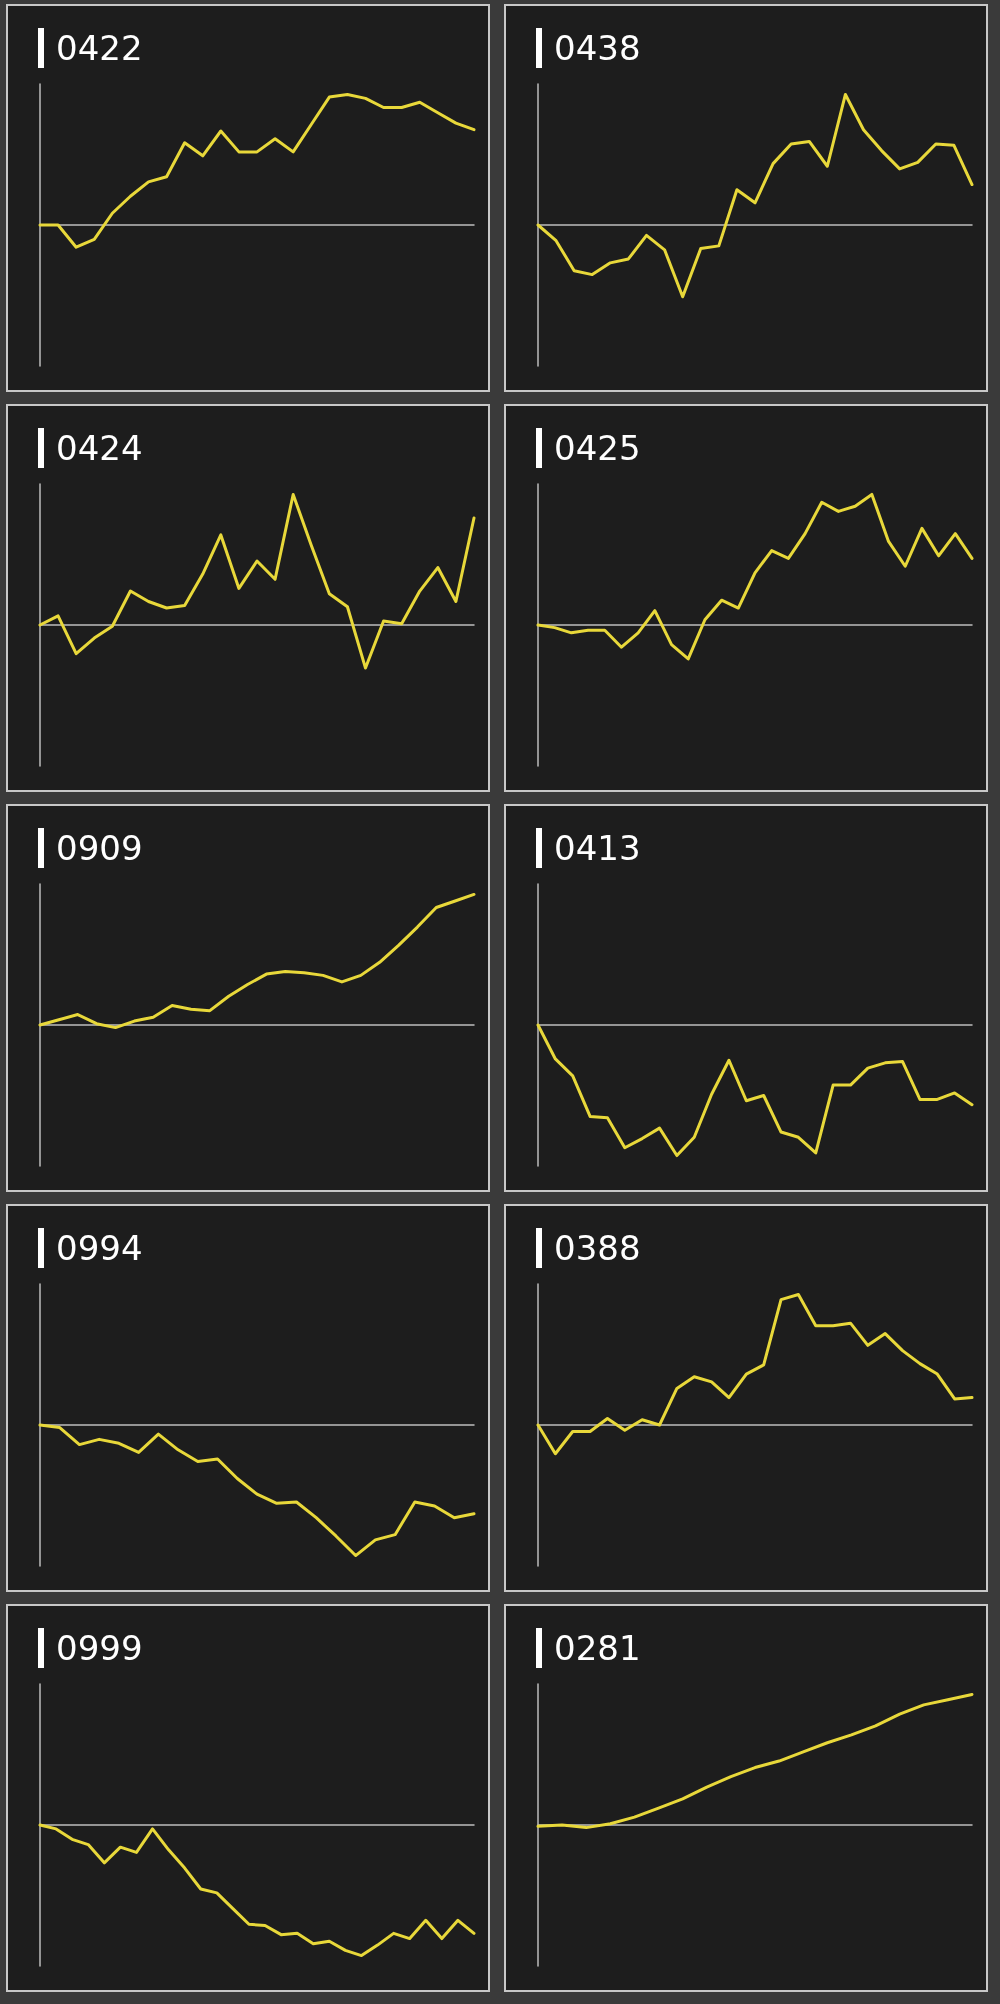 The image size is (1000, 2004). What do you see at coordinates (588, 448) in the screenshot?
I see `chart-title: 0425` at bounding box center [588, 448].